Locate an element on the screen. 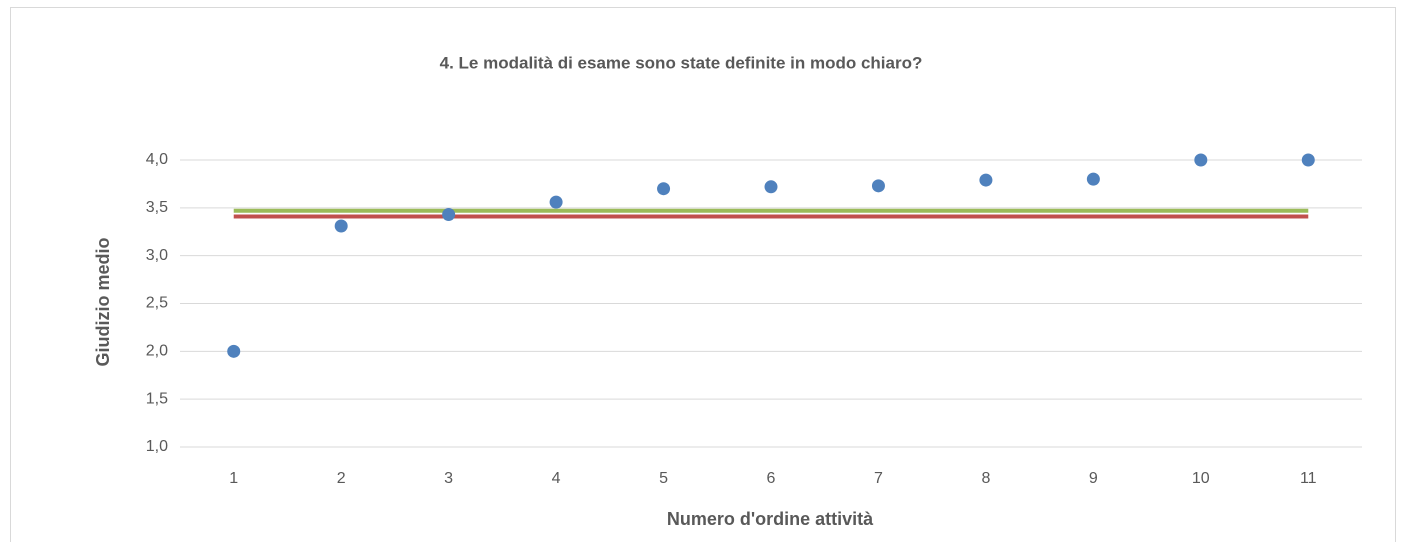  x-tick-label: 1 is located at coordinates (233, 478).